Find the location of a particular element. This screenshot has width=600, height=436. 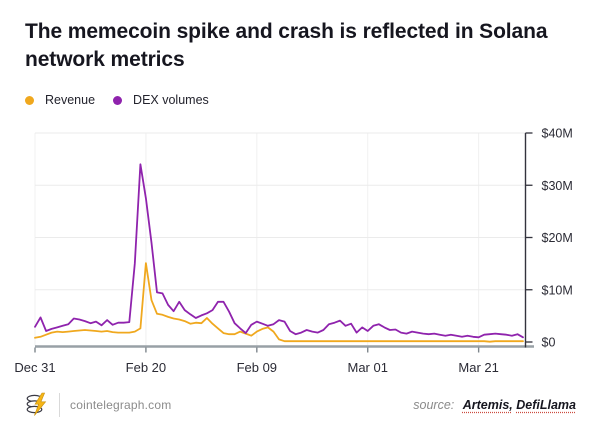

source-label: source: is located at coordinates (434, 405).